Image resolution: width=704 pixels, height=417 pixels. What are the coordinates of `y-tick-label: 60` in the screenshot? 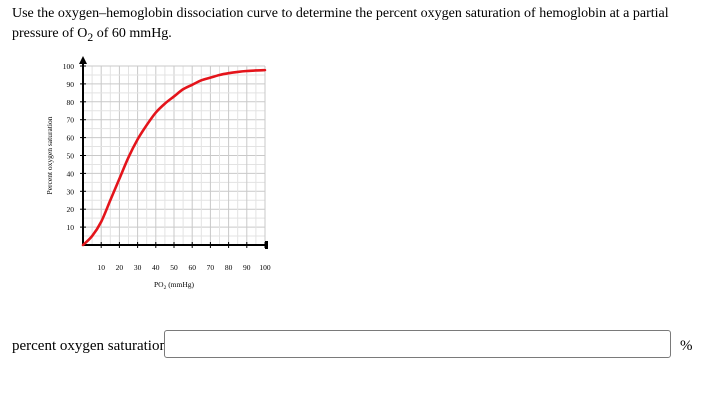 It's located at (71, 138).